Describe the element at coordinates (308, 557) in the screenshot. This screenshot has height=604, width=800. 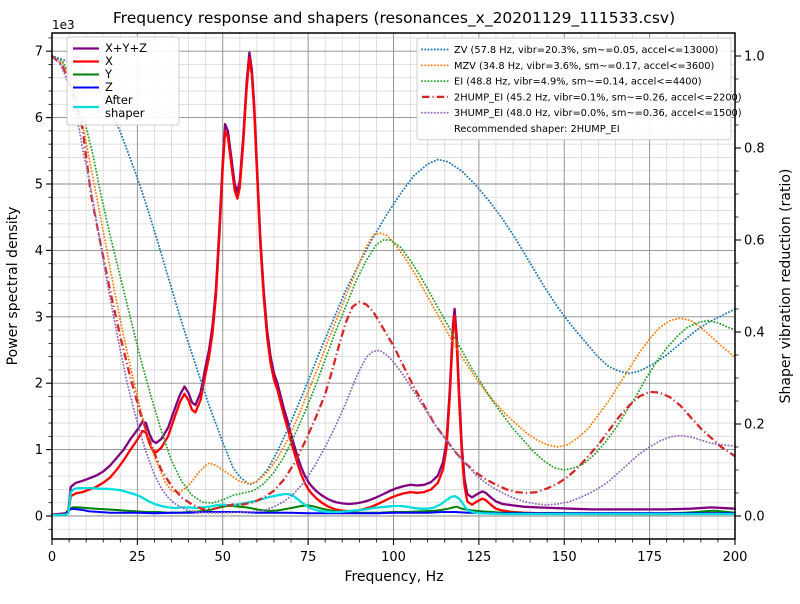
I see `x-tick-label: 75` at that location.